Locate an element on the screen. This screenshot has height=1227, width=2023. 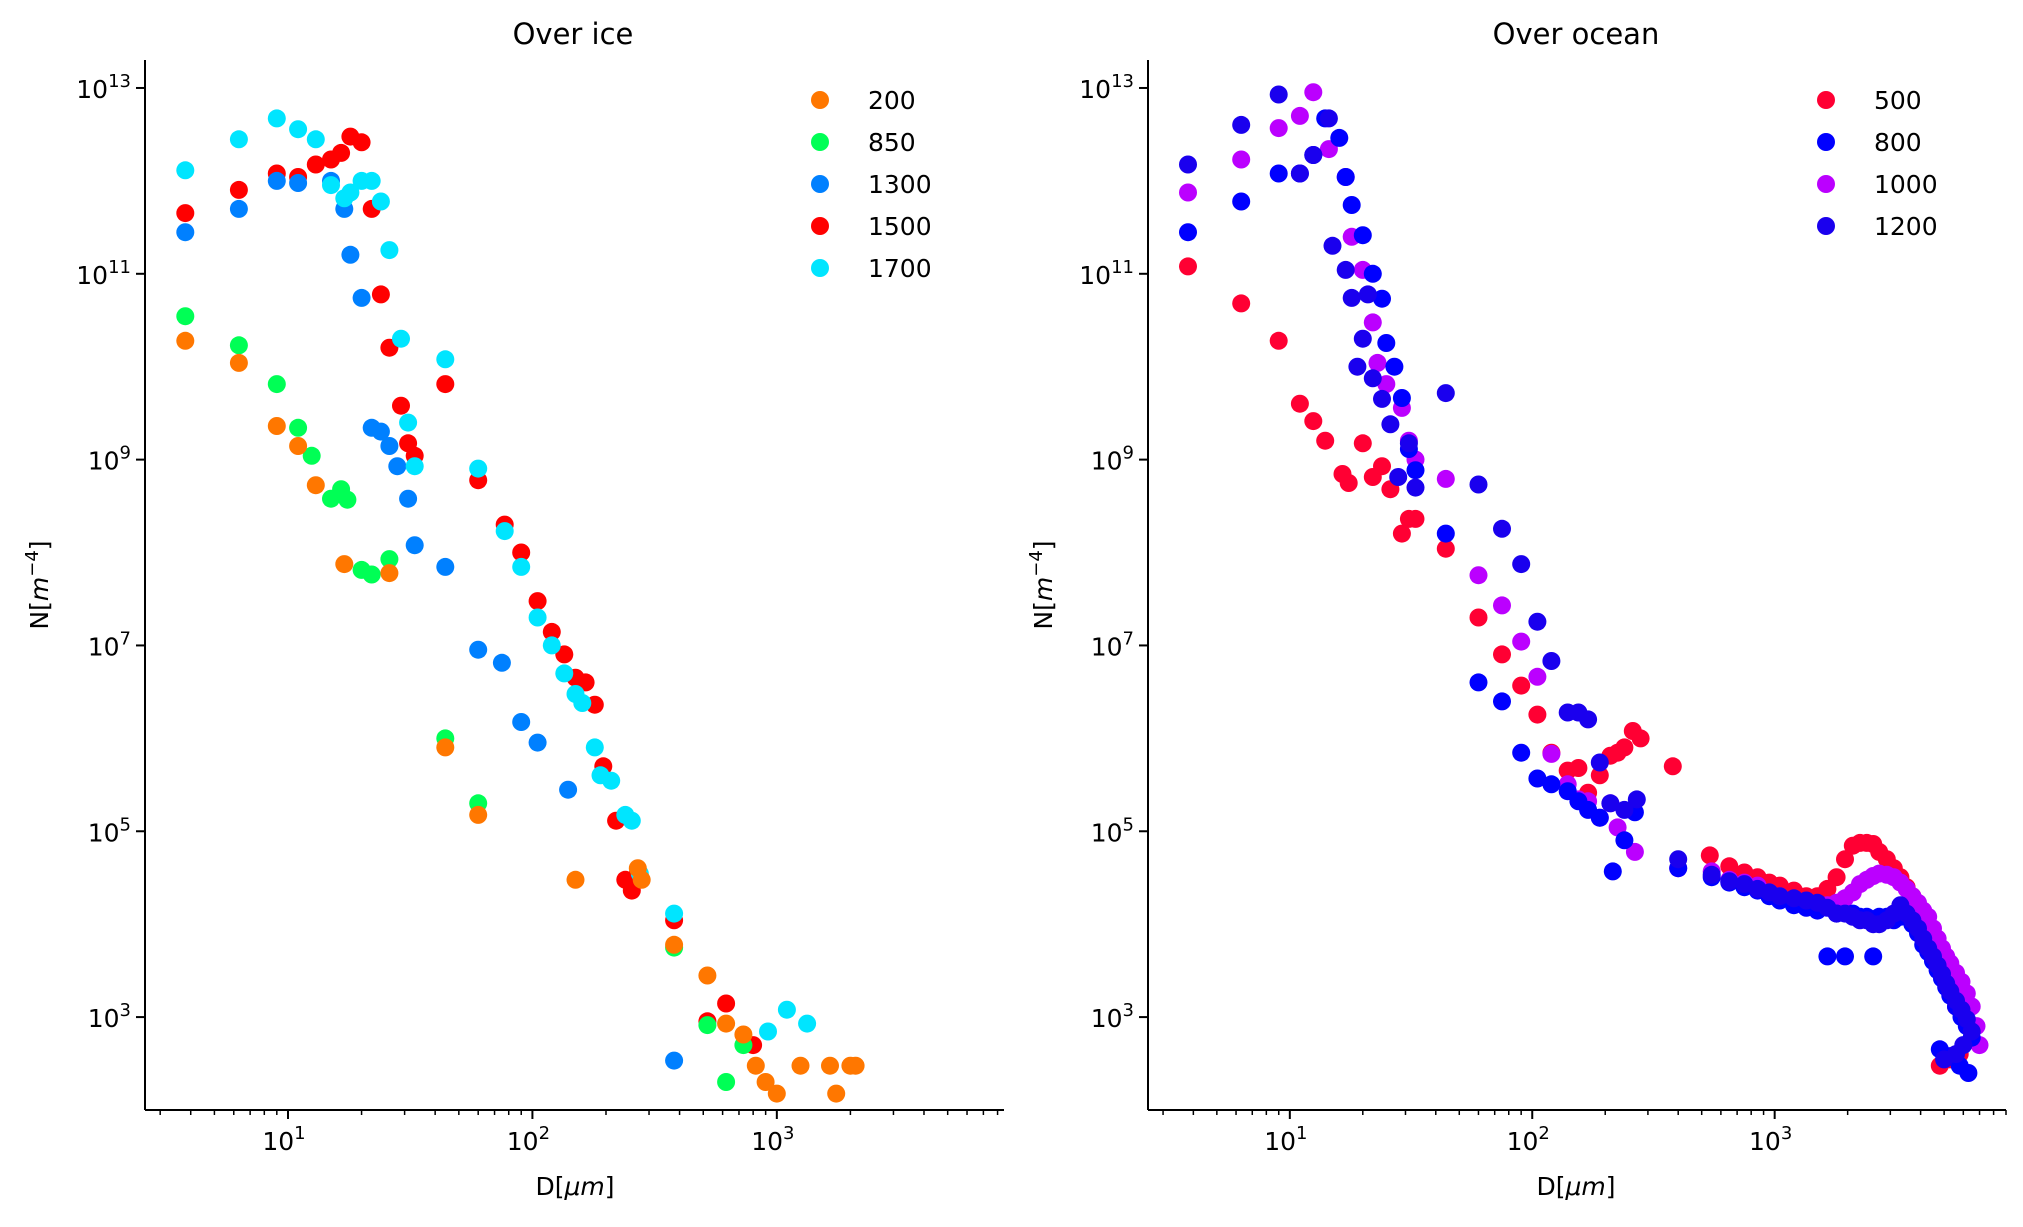
legend-label: 1300 is located at coordinates (900, 184).